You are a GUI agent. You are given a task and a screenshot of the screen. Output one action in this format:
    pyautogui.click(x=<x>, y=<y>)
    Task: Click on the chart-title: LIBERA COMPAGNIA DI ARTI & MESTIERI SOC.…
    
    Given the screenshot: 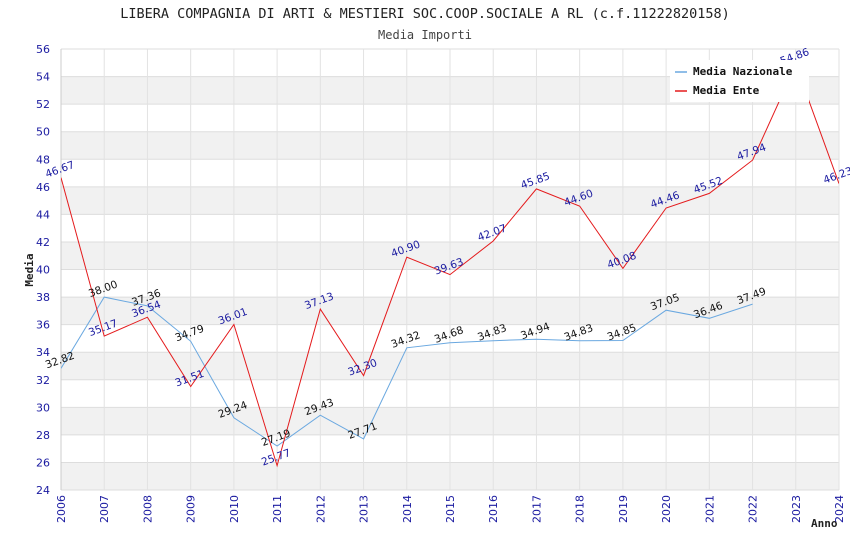 What is the action you would take?
    pyautogui.click(x=425, y=14)
    